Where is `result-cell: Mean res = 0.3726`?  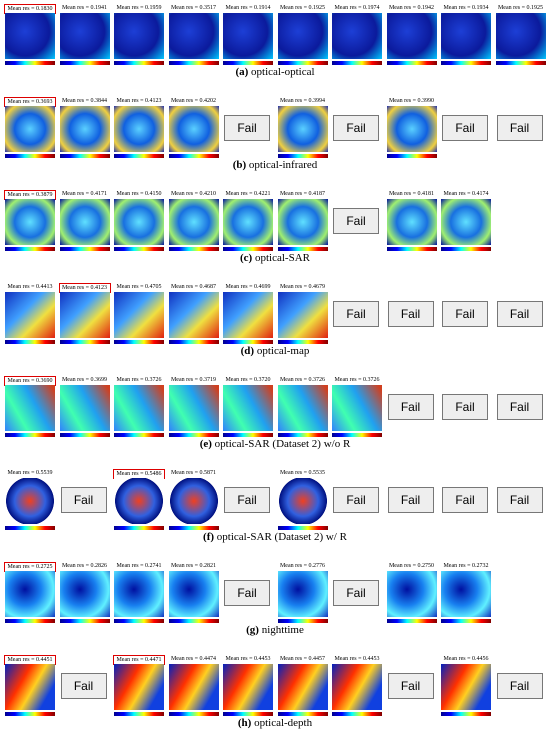 result-cell: Mean res = 0.3726 is located at coordinates (303, 408).